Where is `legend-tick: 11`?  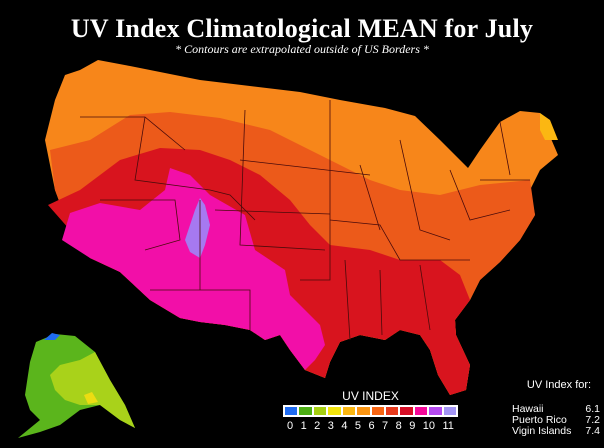 legend-tick: 11 is located at coordinates (448, 426).